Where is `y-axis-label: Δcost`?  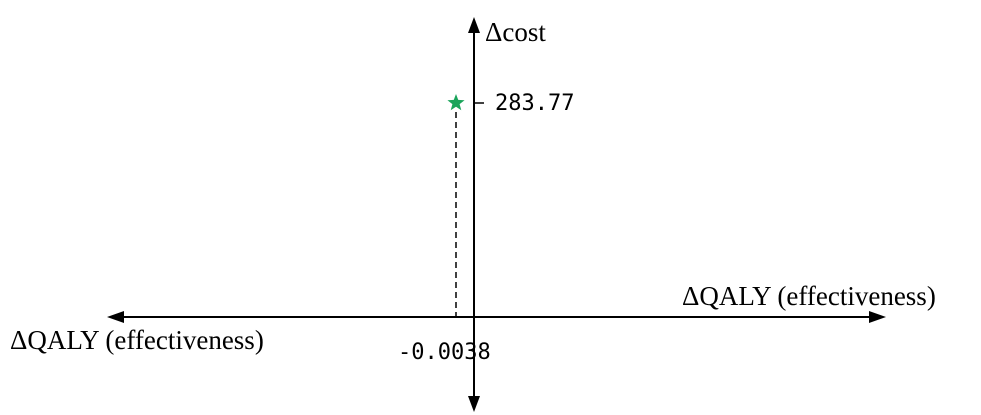
y-axis-label: Δcost is located at coordinates (515, 32).